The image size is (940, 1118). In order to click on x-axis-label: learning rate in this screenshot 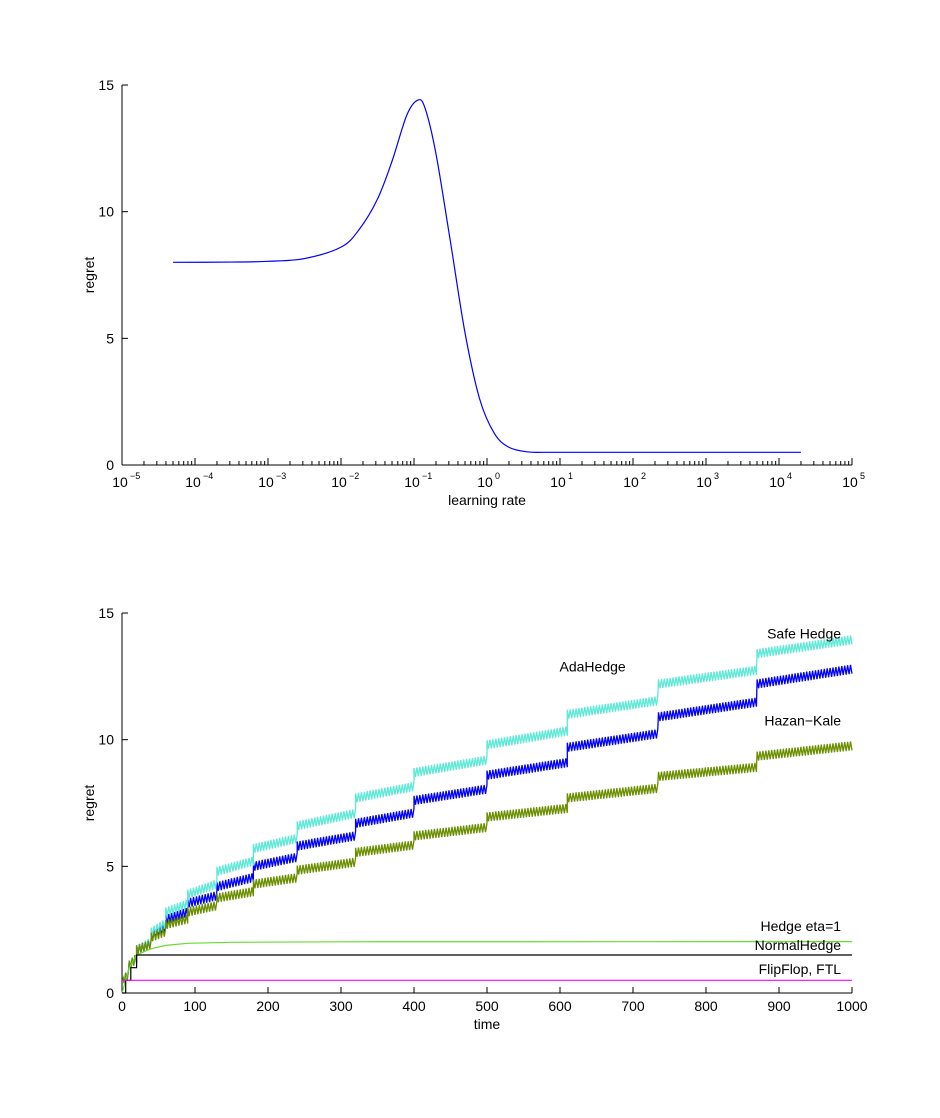, I will do `click(487, 500)`.